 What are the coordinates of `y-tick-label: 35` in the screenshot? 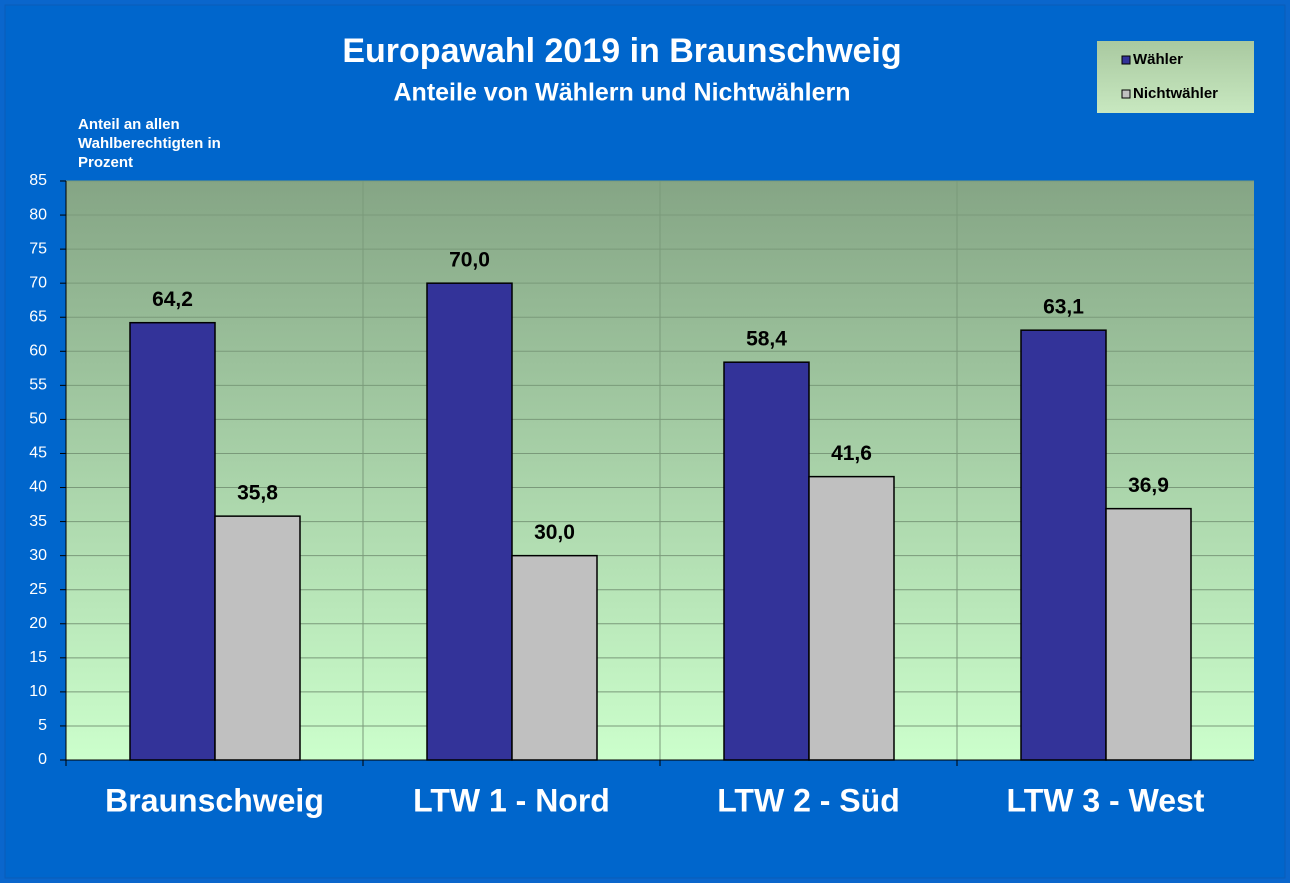 It's located at (38, 521).